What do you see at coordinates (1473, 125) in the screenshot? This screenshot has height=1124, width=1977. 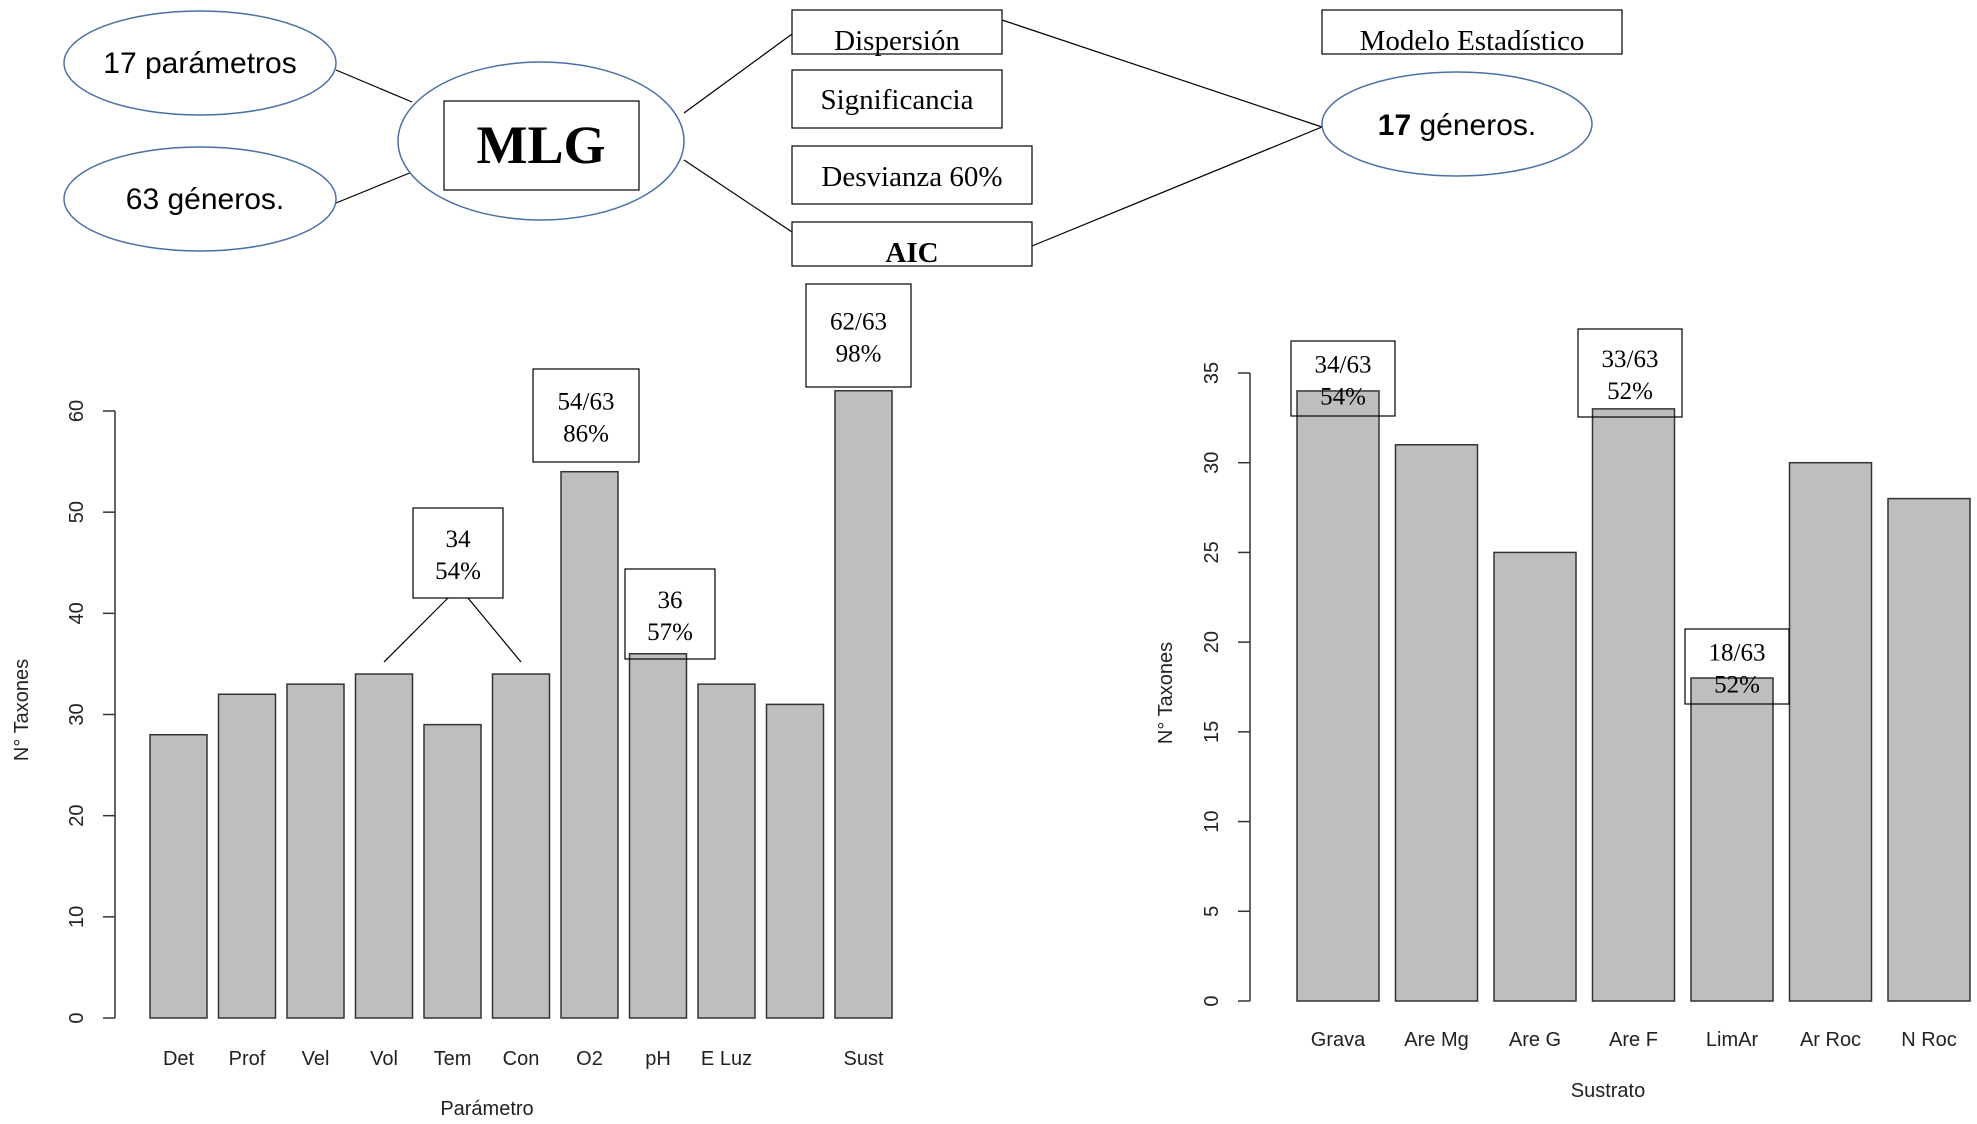 I see `result-text: géneros.` at bounding box center [1473, 125].